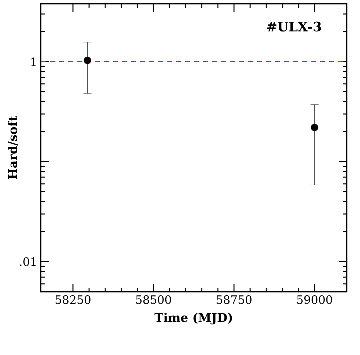  I want to click on y-tick-label: 1, so click(34, 62).